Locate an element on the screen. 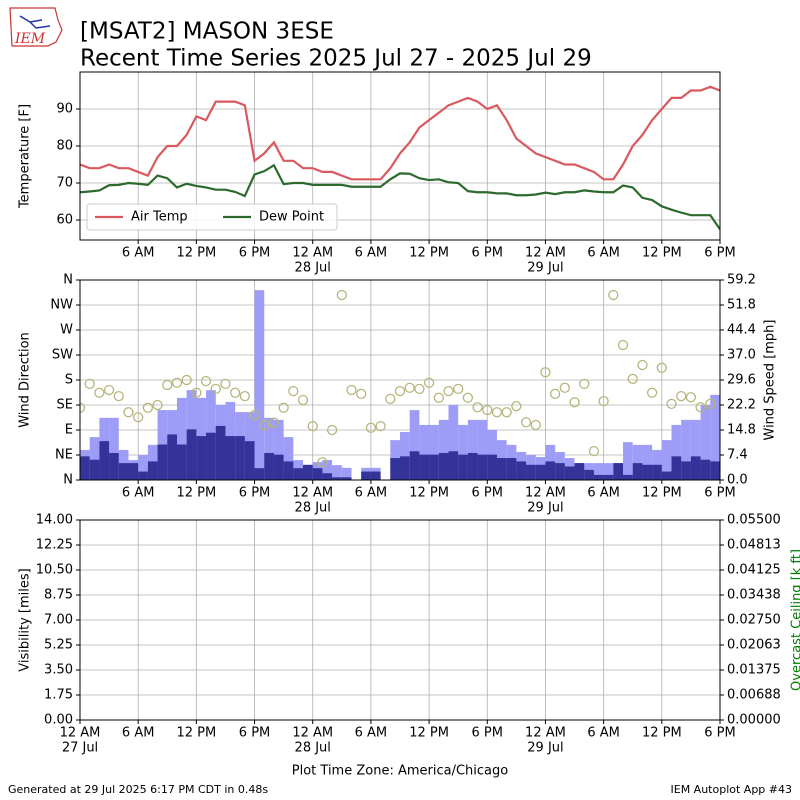 This screenshot has height=800, width=800. y2-axis-label: Overcast Ceiling [k ft] is located at coordinates (795, 620).